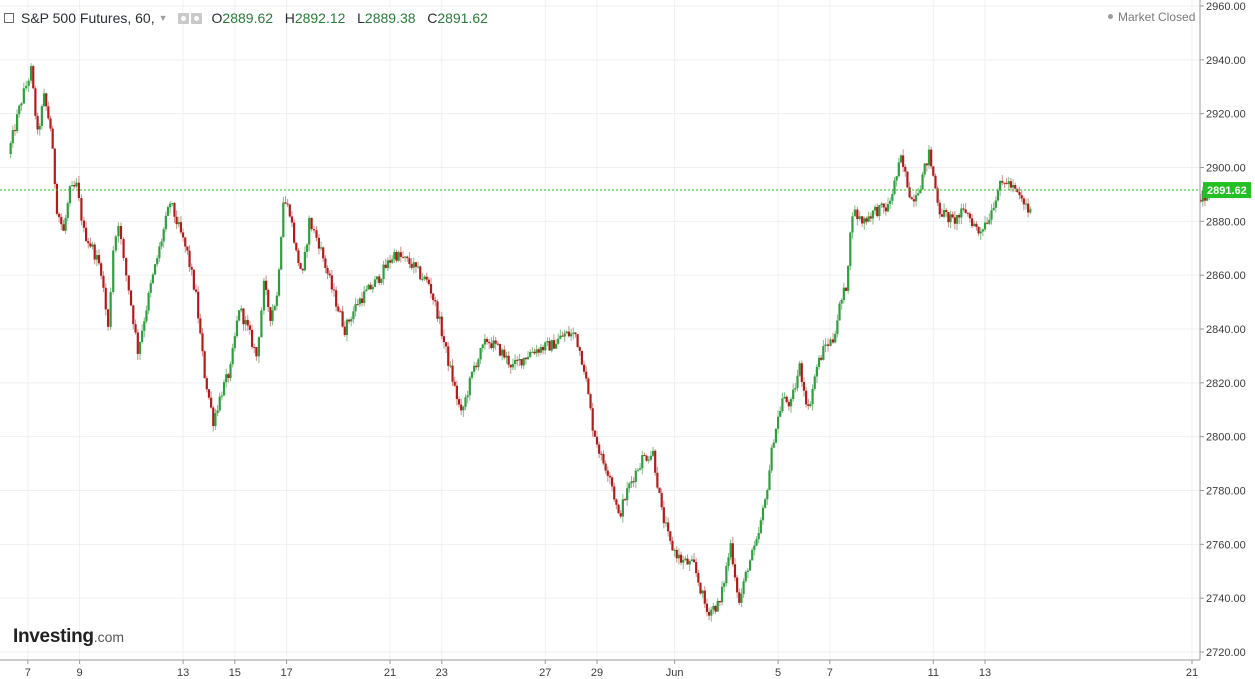 Image resolution: width=1255 pixels, height=679 pixels. What do you see at coordinates (109, 637) in the screenshot?
I see `logo-suffix-text: .com` at bounding box center [109, 637].